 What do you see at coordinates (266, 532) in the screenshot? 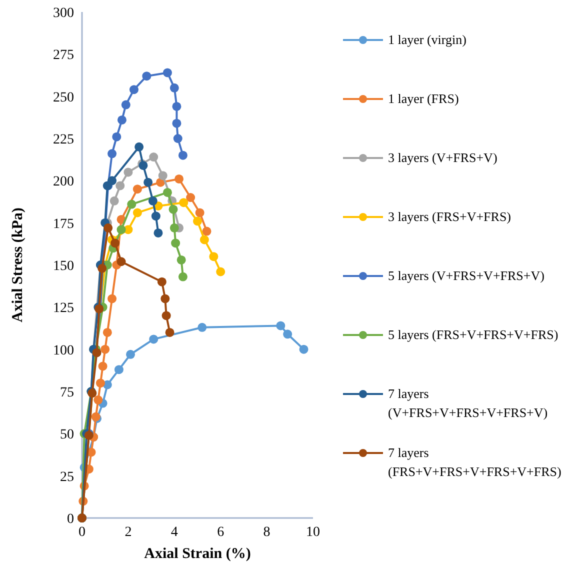
I see `x-tick-label: 8` at bounding box center [266, 532].